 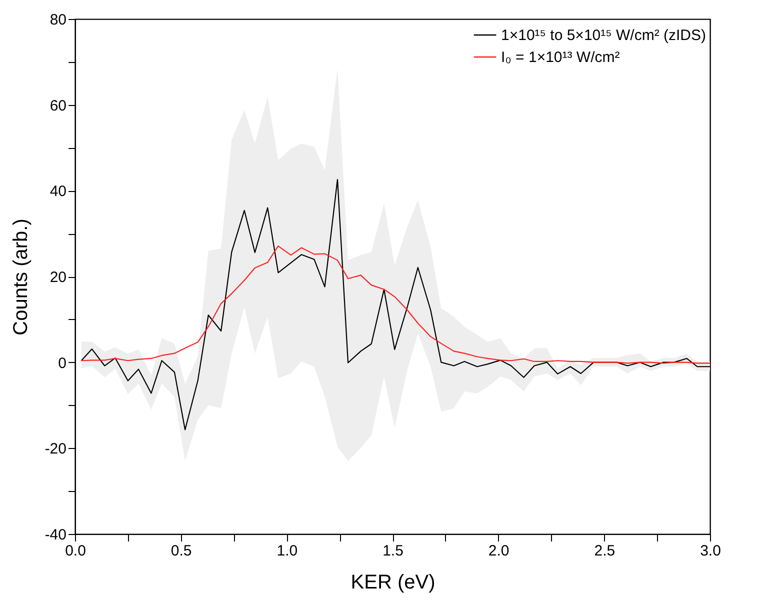 What do you see at coordinates (55, 535) in the screenshot?
I see `y-tick-label: -40` at bounding box center [55, 535].